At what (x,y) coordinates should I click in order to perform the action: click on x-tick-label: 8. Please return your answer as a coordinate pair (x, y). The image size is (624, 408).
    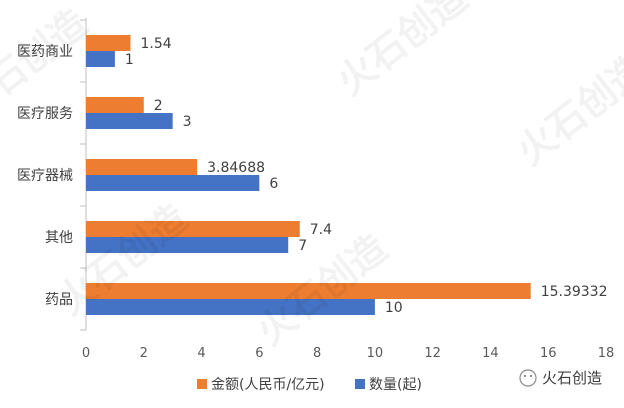
    Looking at the image, I should click on (317, 353).